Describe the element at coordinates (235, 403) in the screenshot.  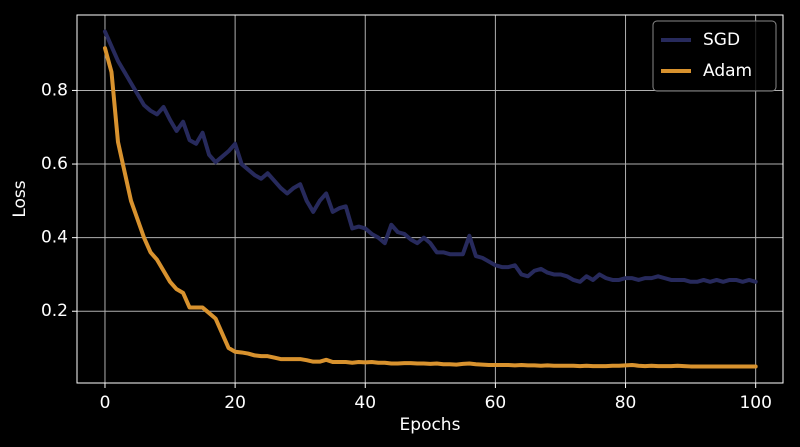
I see `x-tick-label: 20` at that location.